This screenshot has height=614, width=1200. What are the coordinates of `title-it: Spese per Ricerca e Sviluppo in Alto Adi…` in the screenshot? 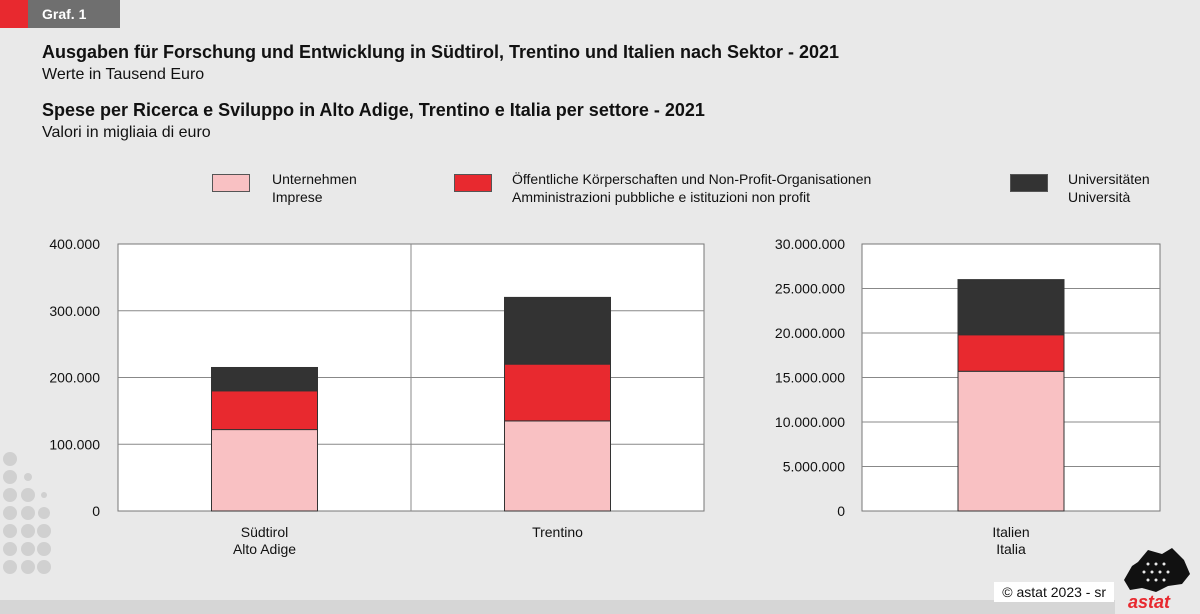 It's located at (373, 110).